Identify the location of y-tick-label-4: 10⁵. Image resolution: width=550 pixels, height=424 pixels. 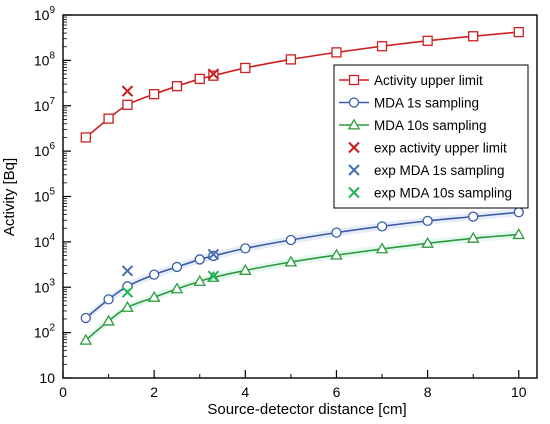
(45, 196).